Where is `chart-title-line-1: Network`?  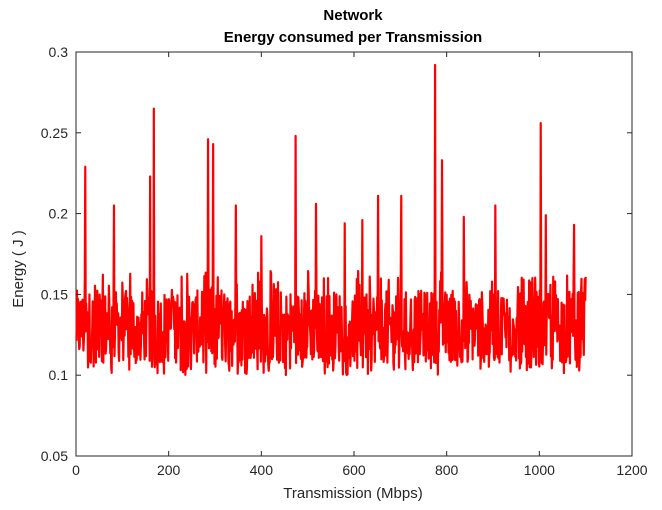
chart-title-line-1: Network is located at coordinates (353, 15).